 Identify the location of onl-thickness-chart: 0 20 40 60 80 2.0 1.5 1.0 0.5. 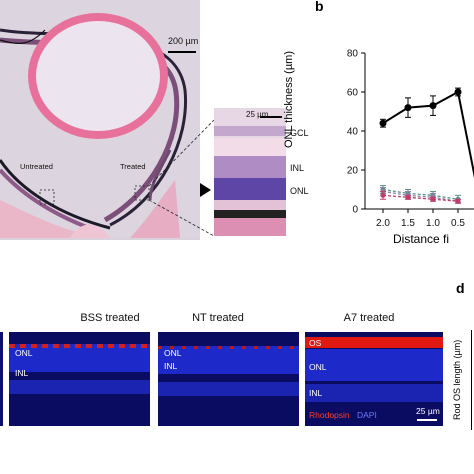
(410, 139).